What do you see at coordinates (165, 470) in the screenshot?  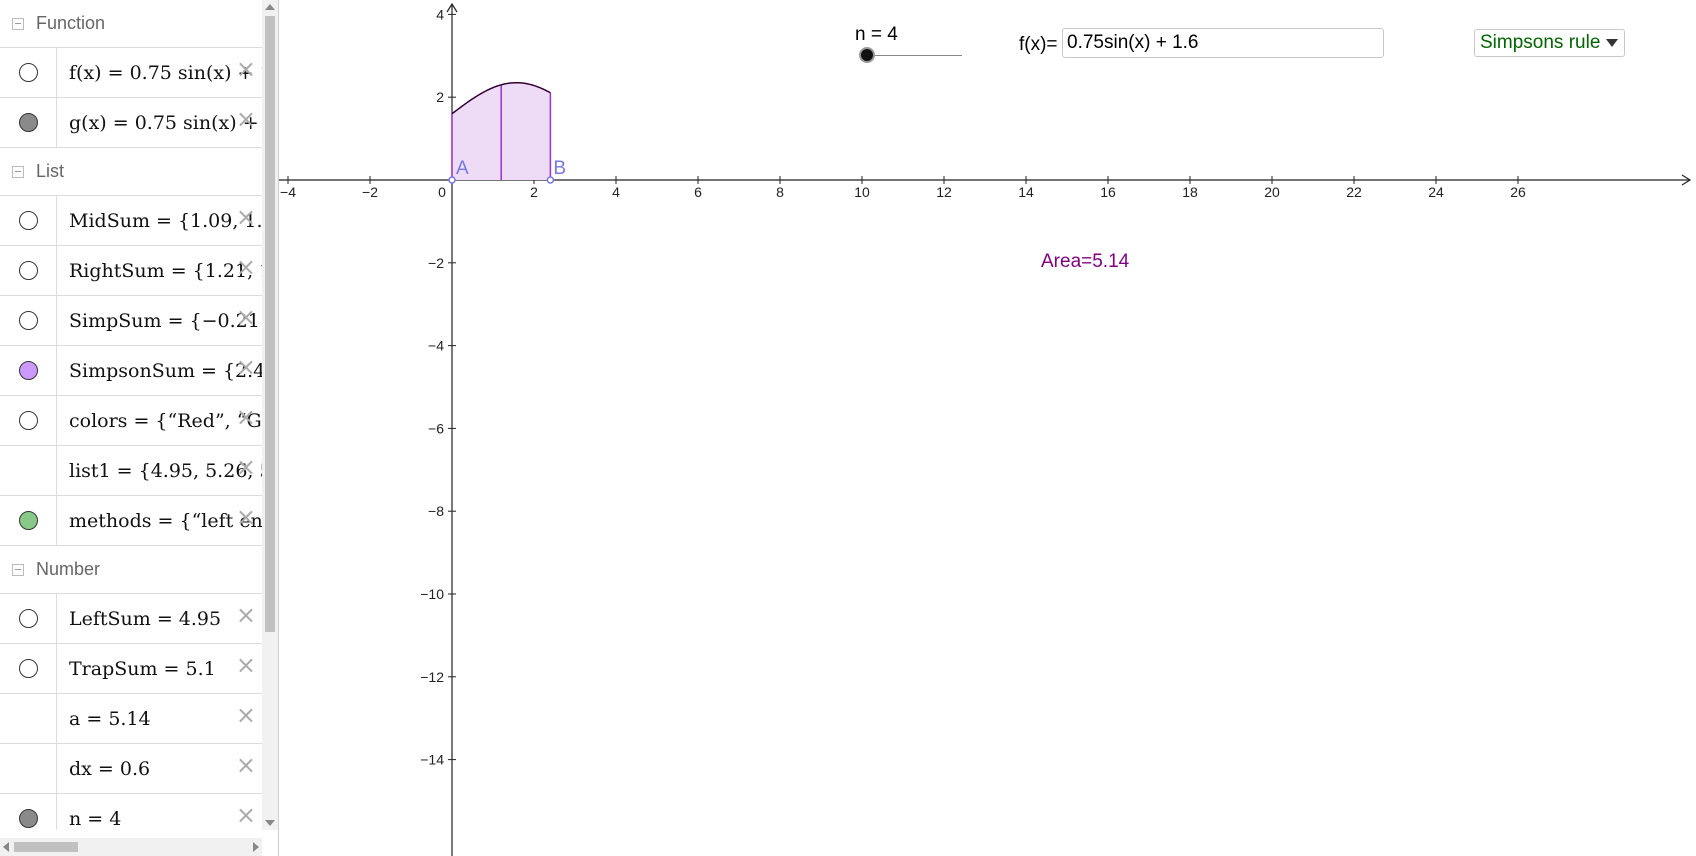 I see `algebra-expression: list1 = {4.95, 5.26, 5` at bounding box center [165, 470].